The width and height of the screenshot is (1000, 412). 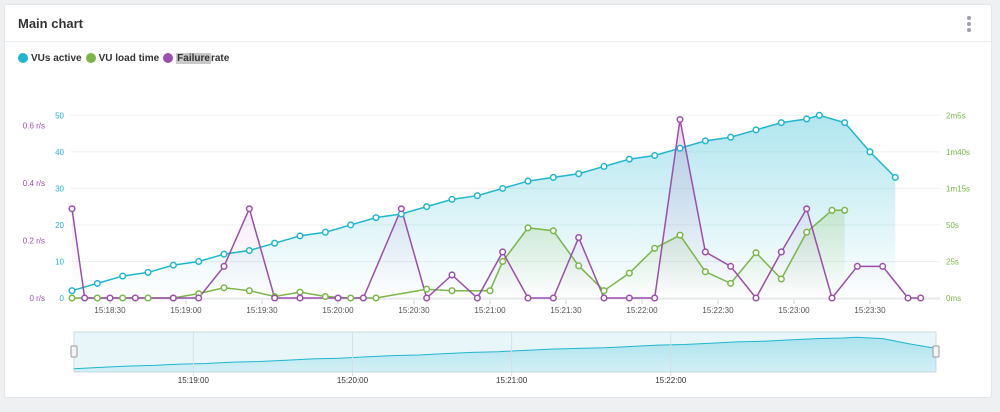 I want to click on legend-item-vu-load-time: VU load time, so click(x=122, y=58).